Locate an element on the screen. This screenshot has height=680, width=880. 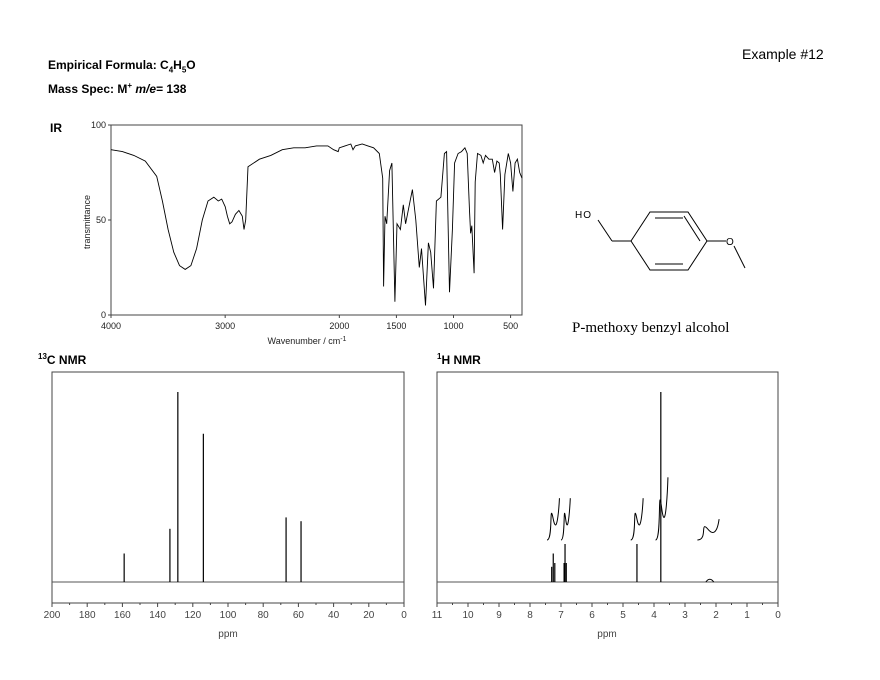
compound-name: P-methoxy benzyl alcohol is located at coordinates (651, 328).